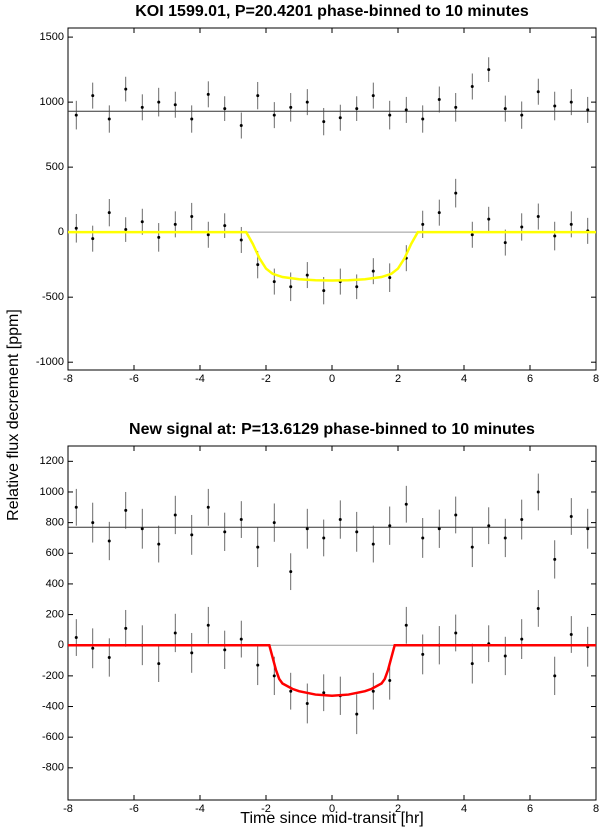 Image resolution: width=600 pixels, height=833 pixels. Describe the element at coordinates (398, 379) in the screenshot. I see `x-tick-label: 2` at that location.